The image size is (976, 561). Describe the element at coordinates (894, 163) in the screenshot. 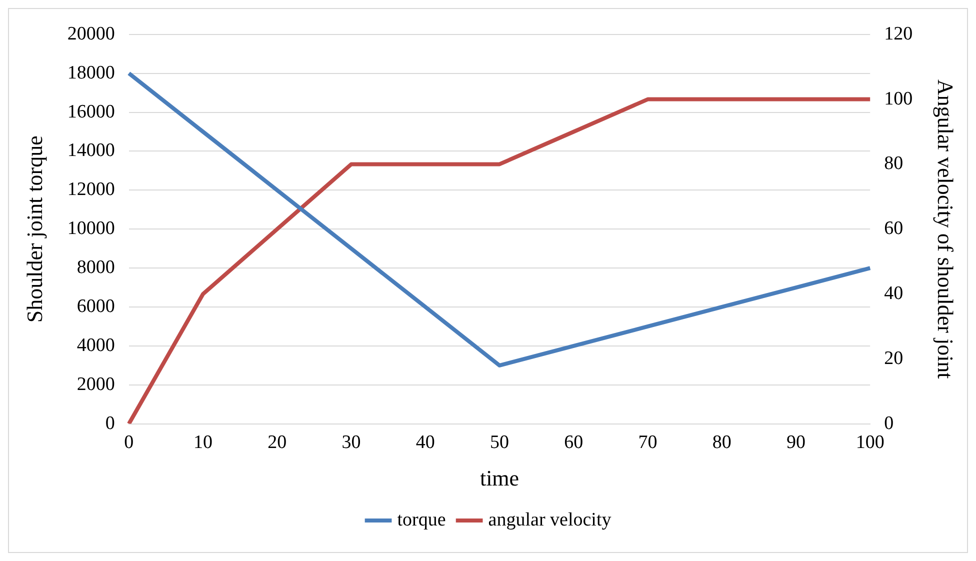

I see `y2-tick-label: 80` at that location.